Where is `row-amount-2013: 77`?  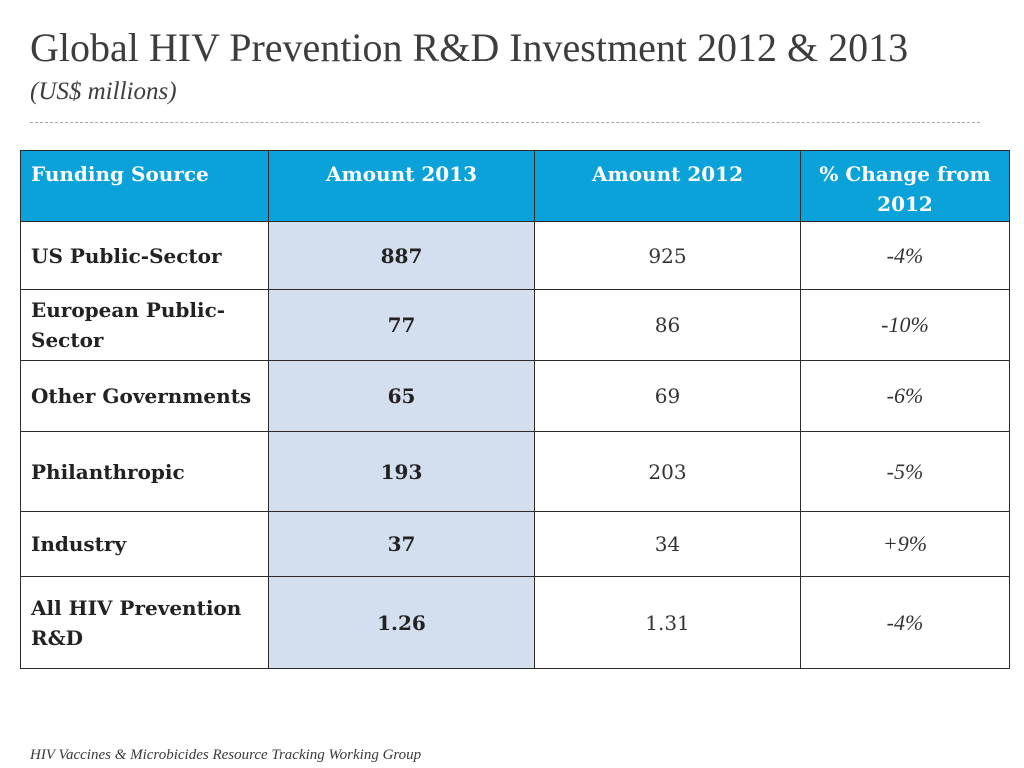 row-amount-2013: 77 is located at coordinates (401, 325).